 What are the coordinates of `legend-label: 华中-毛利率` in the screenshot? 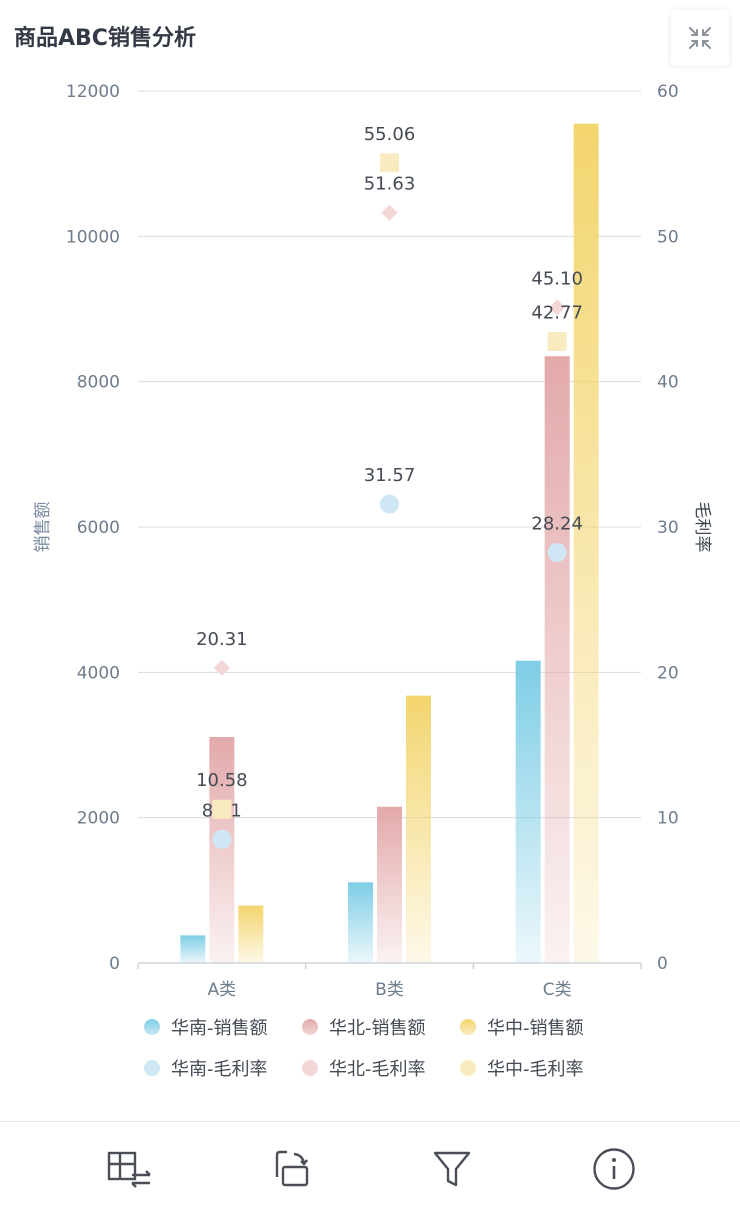 It's located at (535, 1069).